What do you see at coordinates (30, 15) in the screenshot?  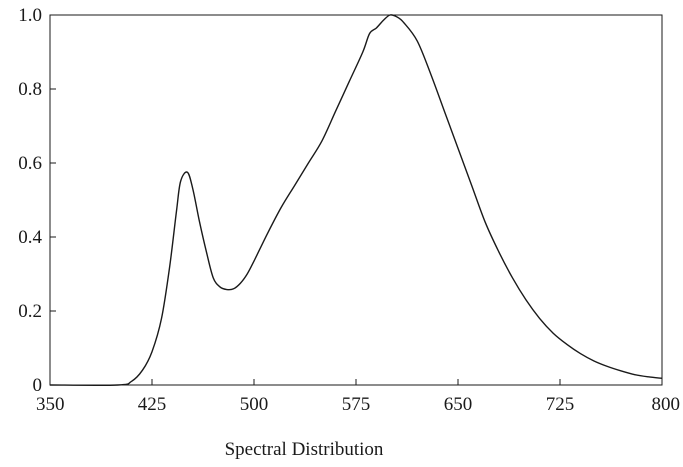 I see `y-tick-label: 1.0` at bounding box center [30, 15].